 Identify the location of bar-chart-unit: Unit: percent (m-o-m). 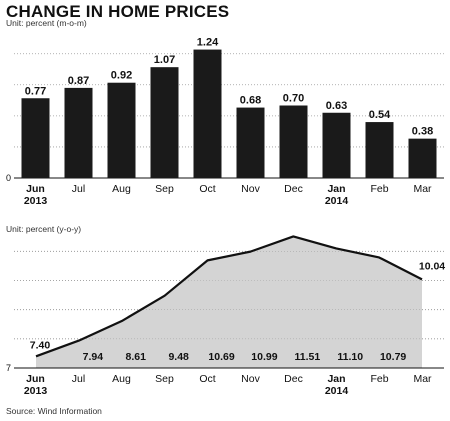
(46, 23).